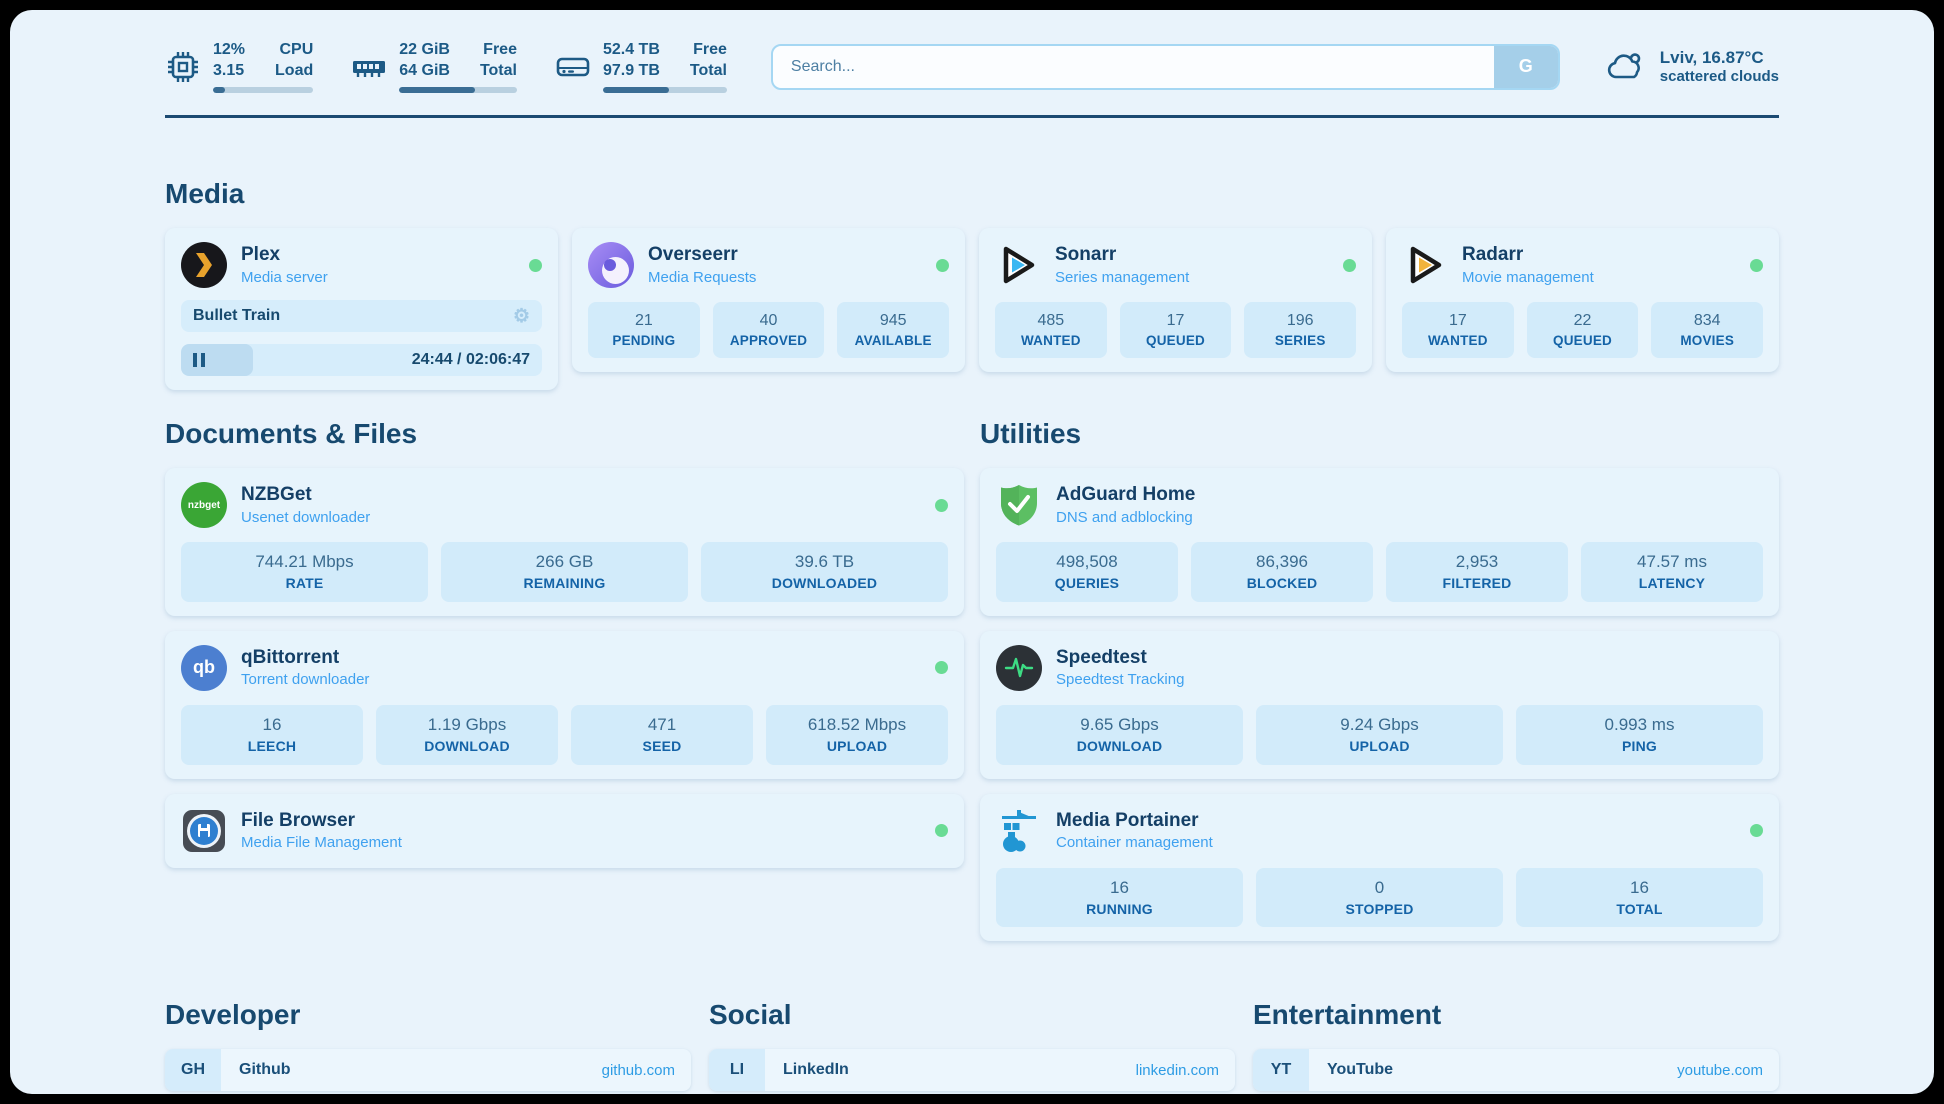 The image size is (1944, 1104). What do you see at coordinates (233, 1015) in the screenshot?
I see `section-heading-developer: Developer` at bounding box center [233, 1015].